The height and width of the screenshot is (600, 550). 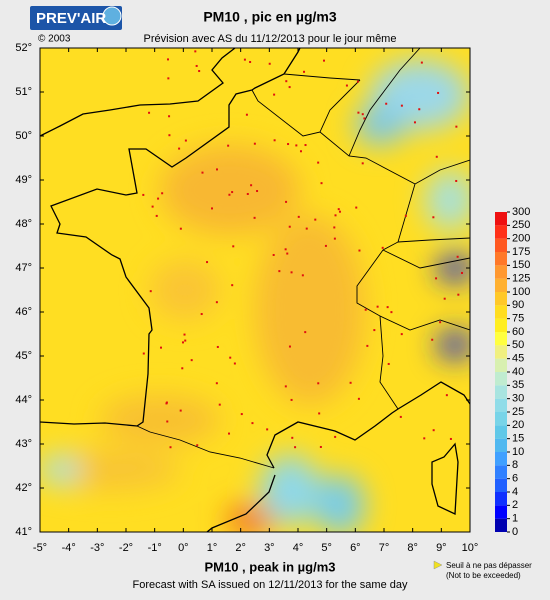 What do you see at coordinates (518, 372) in the screenshot?
I see `colorbar-label: 40` at bounding box center [518, 372].